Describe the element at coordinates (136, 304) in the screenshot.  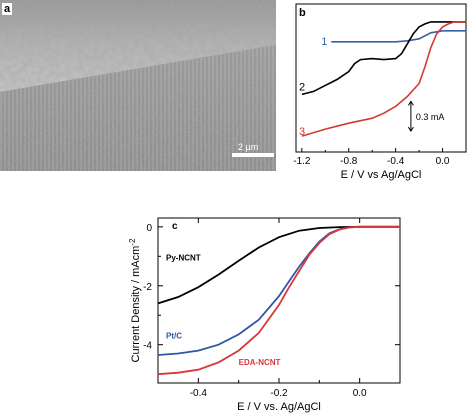
I see `y-axis-label-text-c: Current Density / mAcm` at that location.